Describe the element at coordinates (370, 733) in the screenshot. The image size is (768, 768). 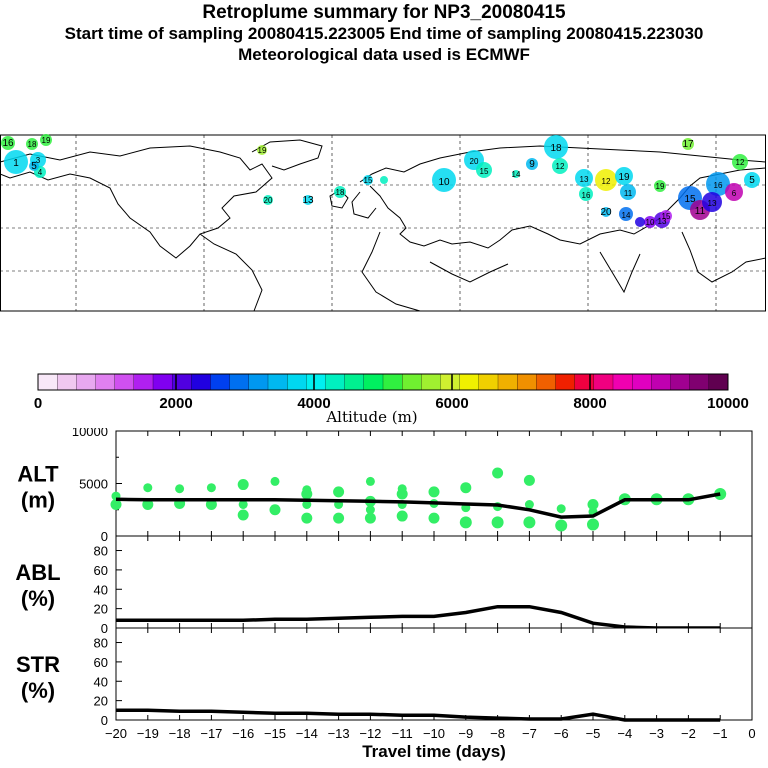
I see `xtick-label-8: −12` at that location.